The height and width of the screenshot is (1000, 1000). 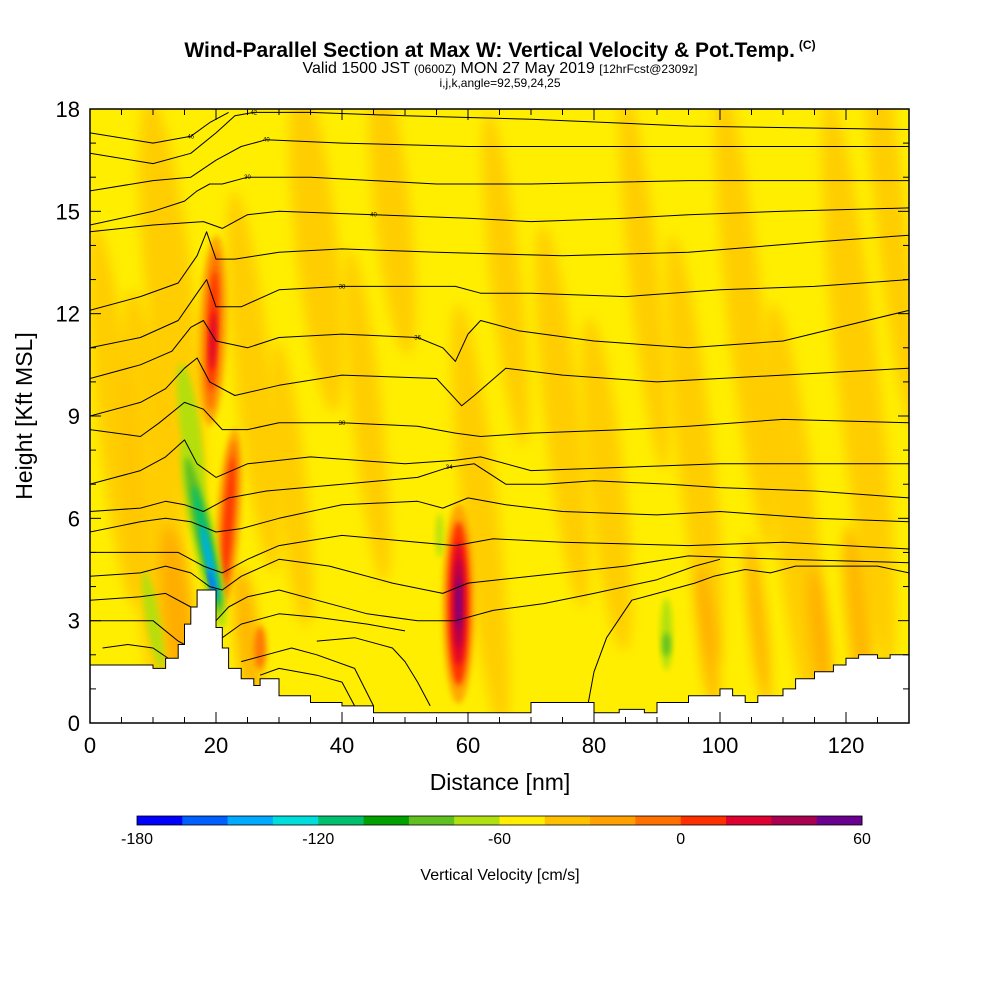 I want to click on valid-date: MON 27 May 2019, so click(x=527, y=68).